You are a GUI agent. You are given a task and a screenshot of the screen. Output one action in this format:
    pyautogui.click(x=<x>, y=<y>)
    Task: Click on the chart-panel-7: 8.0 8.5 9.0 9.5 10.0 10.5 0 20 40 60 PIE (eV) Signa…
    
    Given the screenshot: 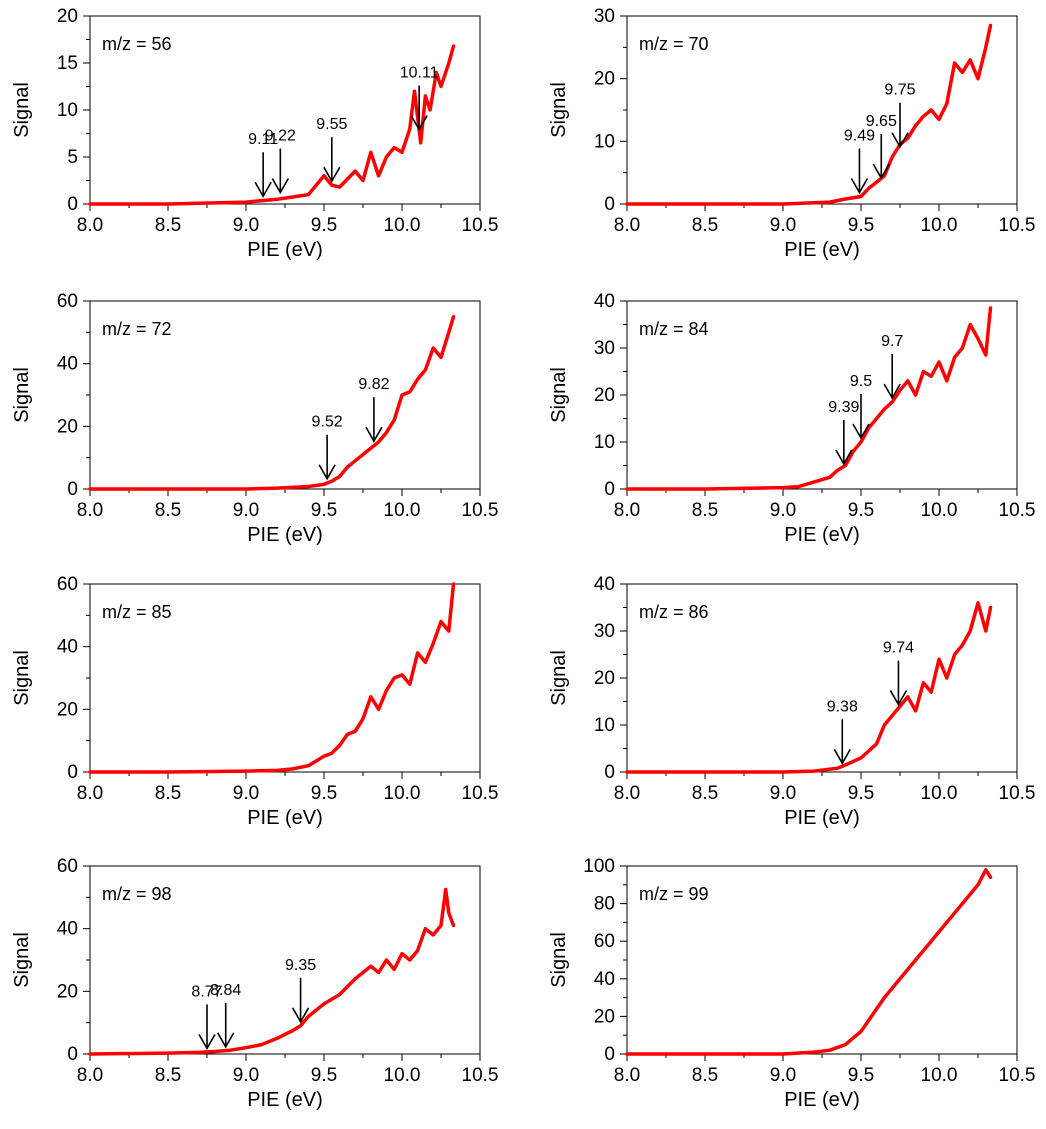 What is the action you would take?
    pyautogui.click(x=254, y=983)
    